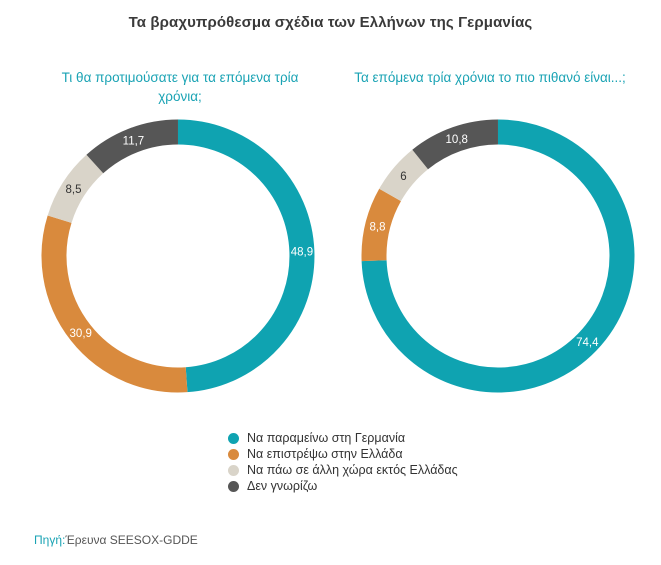 This screenshot has width=661, height=565. Describe the element at coordinates (81, 334) in the screenshot. I see `left-label-return-greece: 30,9` at that location.